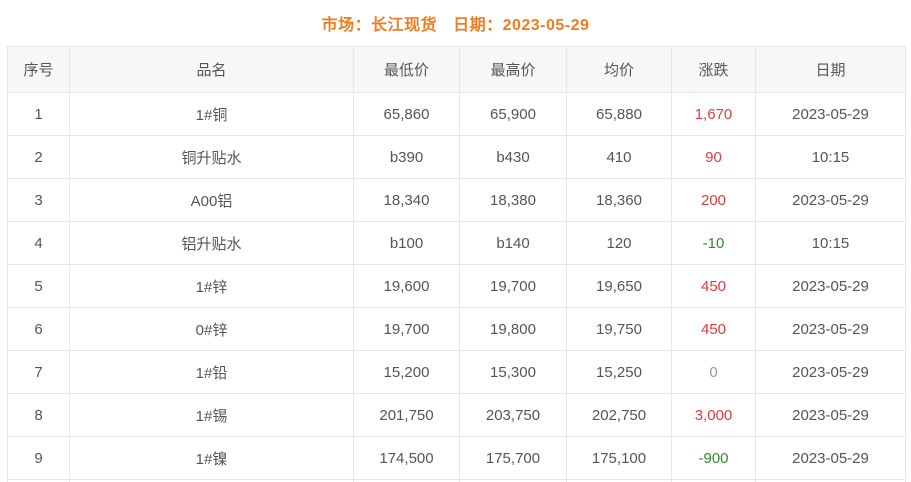 The width and height of the screenshot is (911, 482). I want to click on serial-number-cell: 7, so click(38, 372).